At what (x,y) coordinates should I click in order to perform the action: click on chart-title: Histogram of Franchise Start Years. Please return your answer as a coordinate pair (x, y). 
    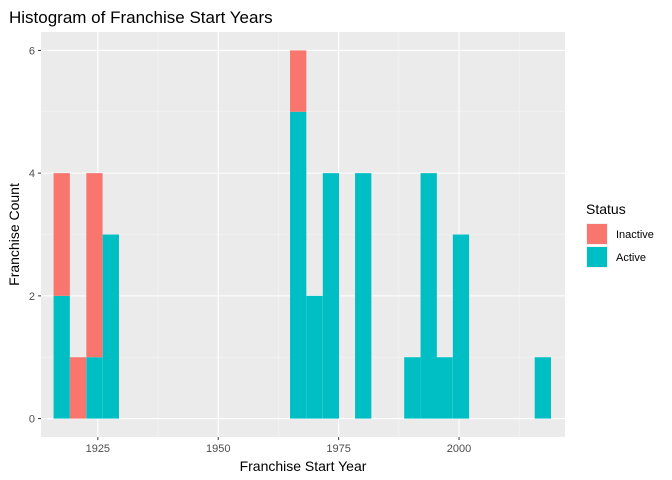
    Looking at the image, I should click on (141, 17).